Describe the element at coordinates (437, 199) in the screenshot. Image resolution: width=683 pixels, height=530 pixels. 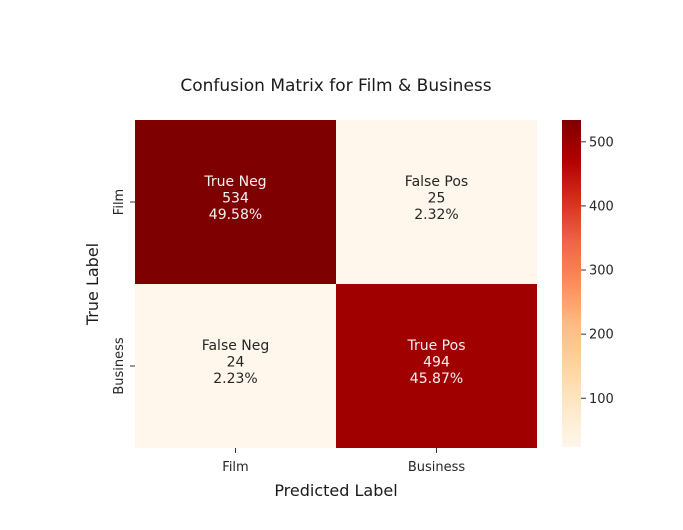
I see `cell-count-label: 25` at that location.